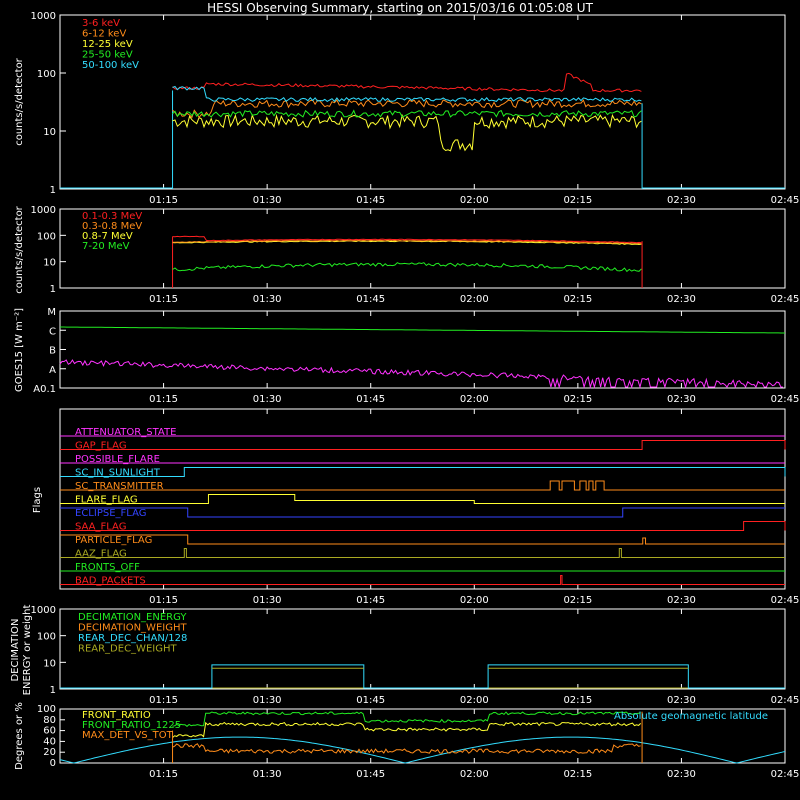  Describe the element at coordinates (101, 446) in the screenshot. I see `flag-label: GAP_FLAG` at that location.